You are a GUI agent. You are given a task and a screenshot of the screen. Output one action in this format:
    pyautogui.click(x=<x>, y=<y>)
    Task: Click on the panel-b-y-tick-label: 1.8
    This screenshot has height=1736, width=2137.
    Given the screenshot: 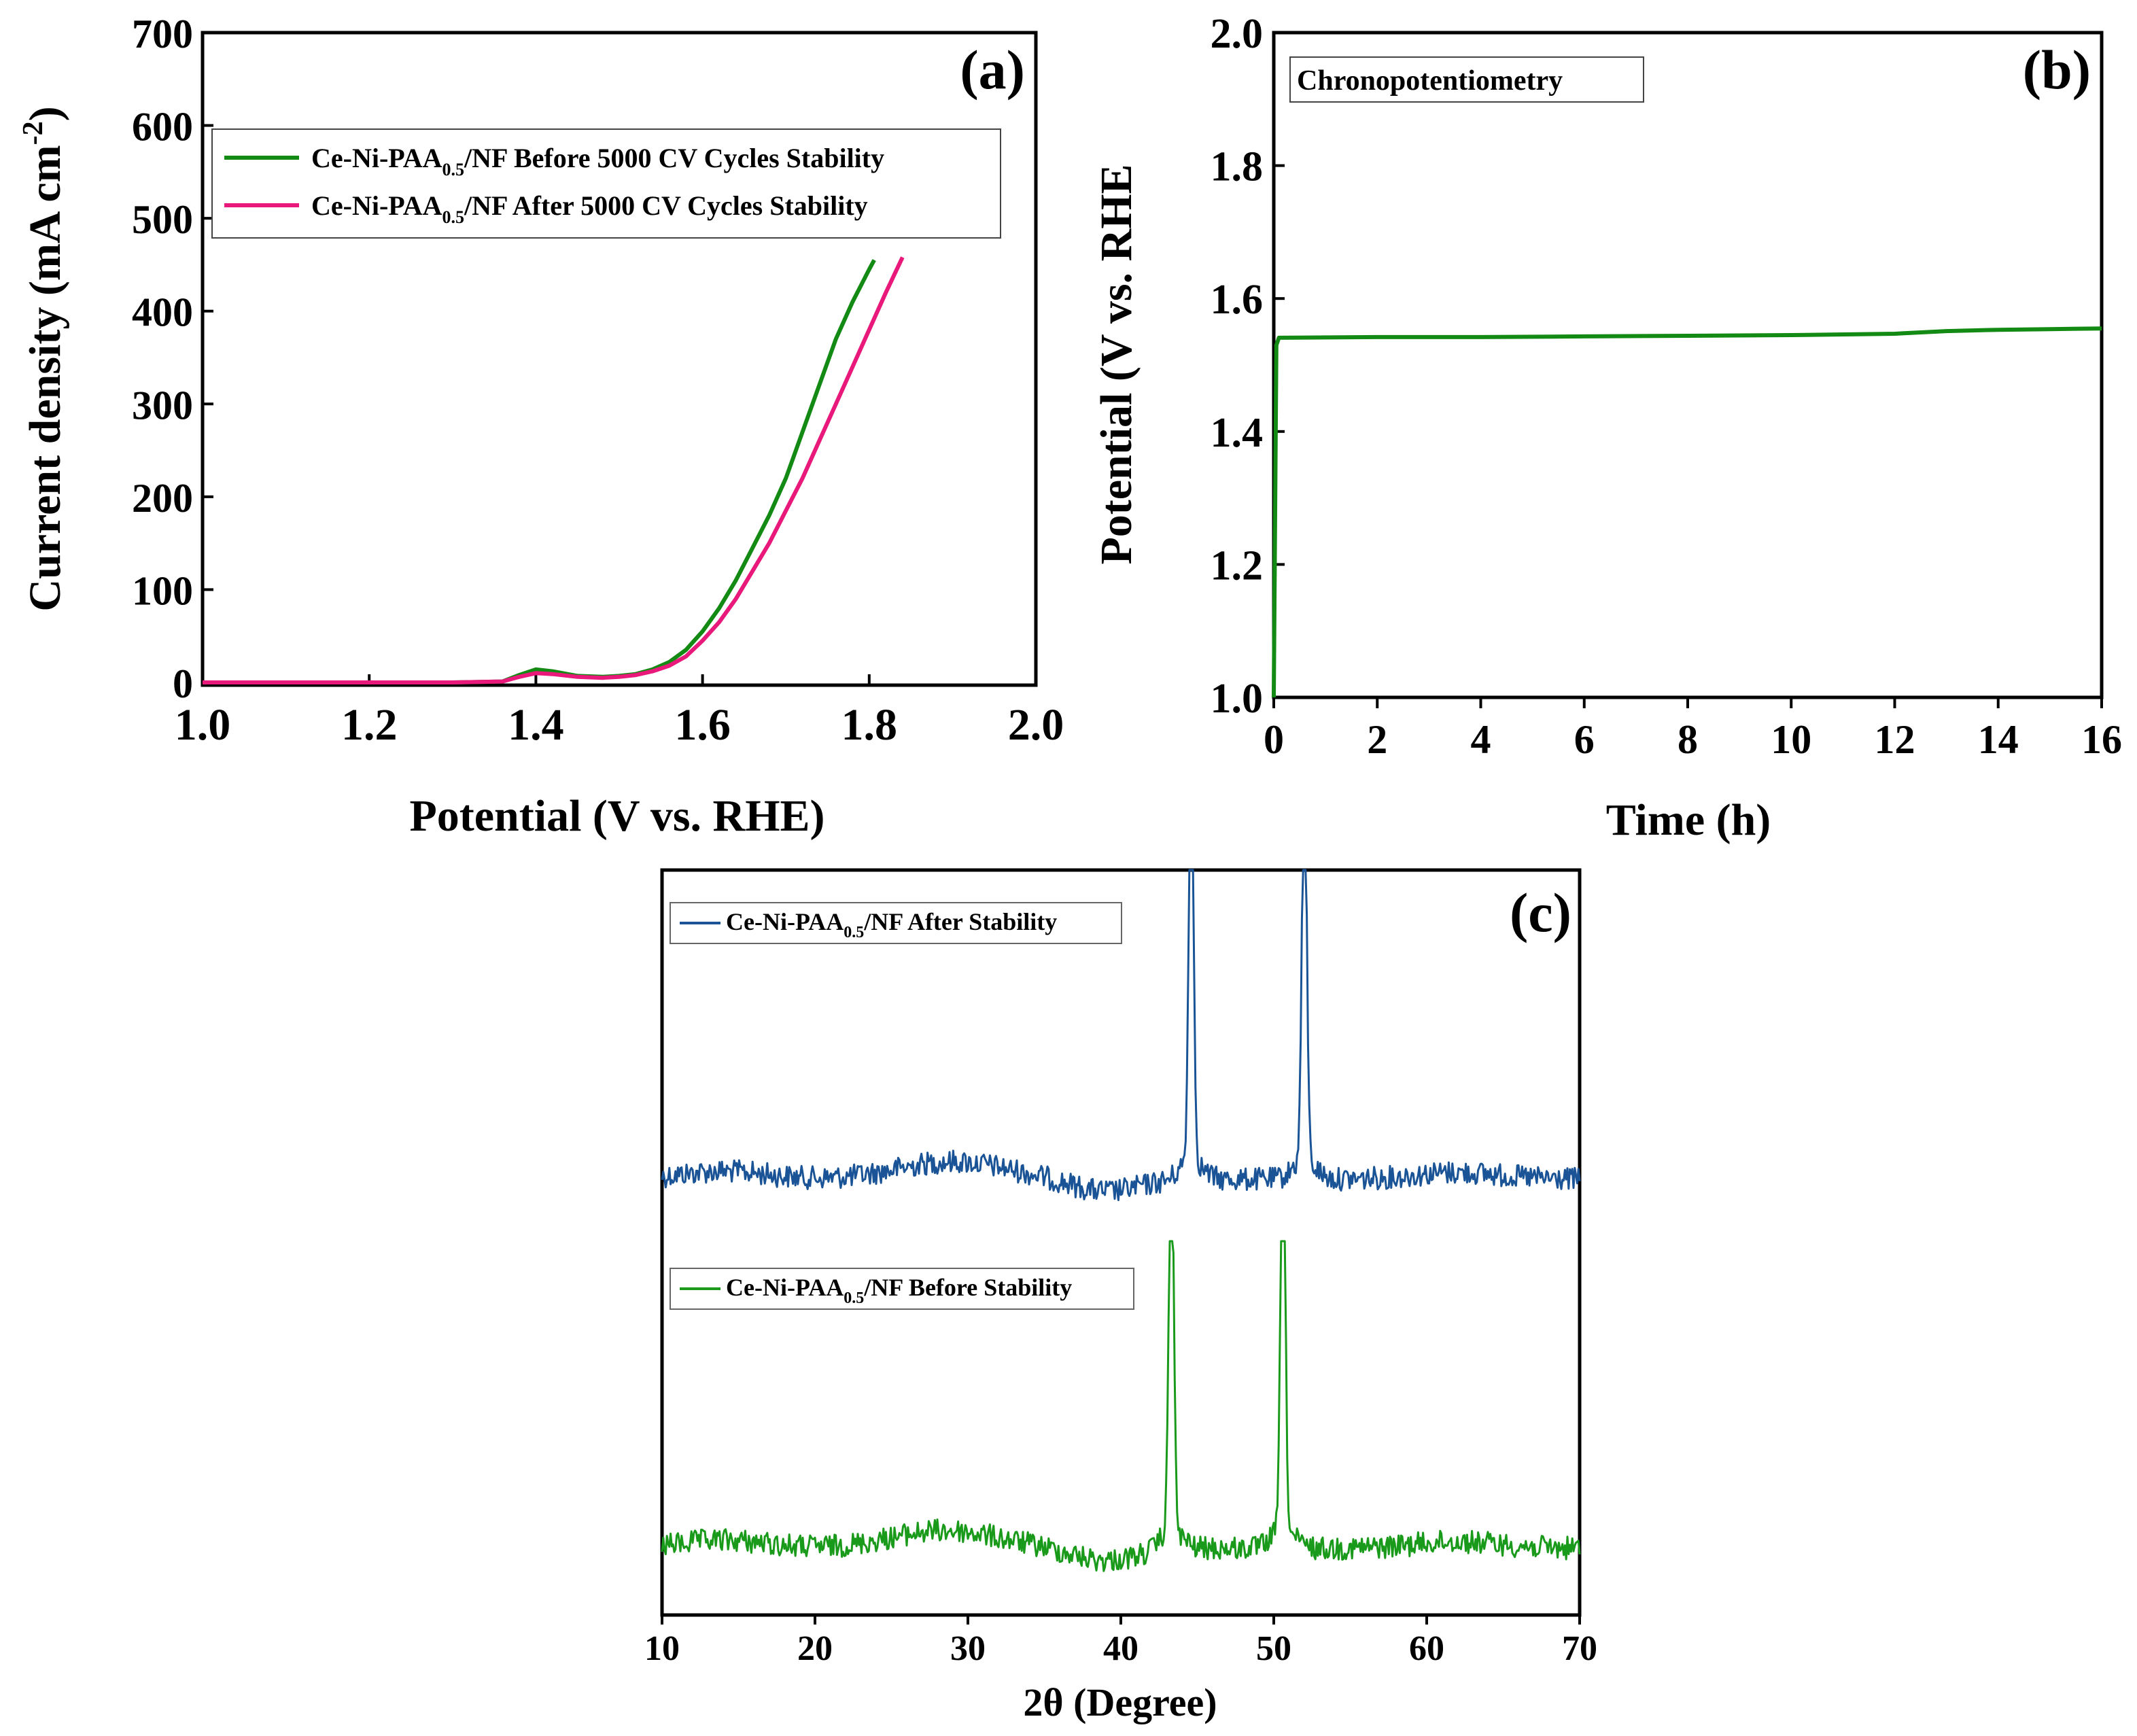 What is the action you would take?
    pyautogui.click(x=1237, y=167)
    